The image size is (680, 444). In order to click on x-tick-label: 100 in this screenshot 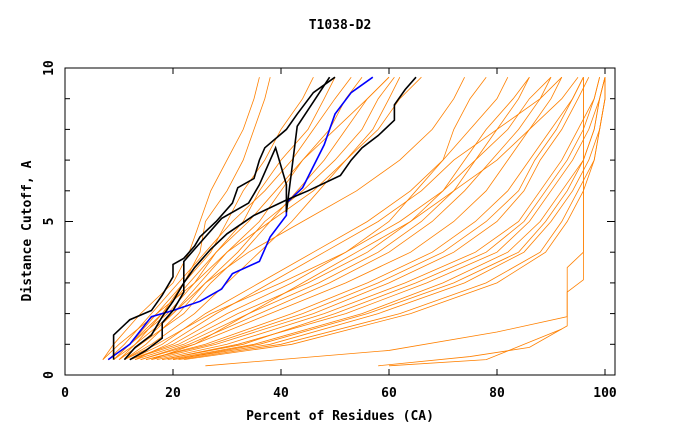, I will do `click(605, 393)`.